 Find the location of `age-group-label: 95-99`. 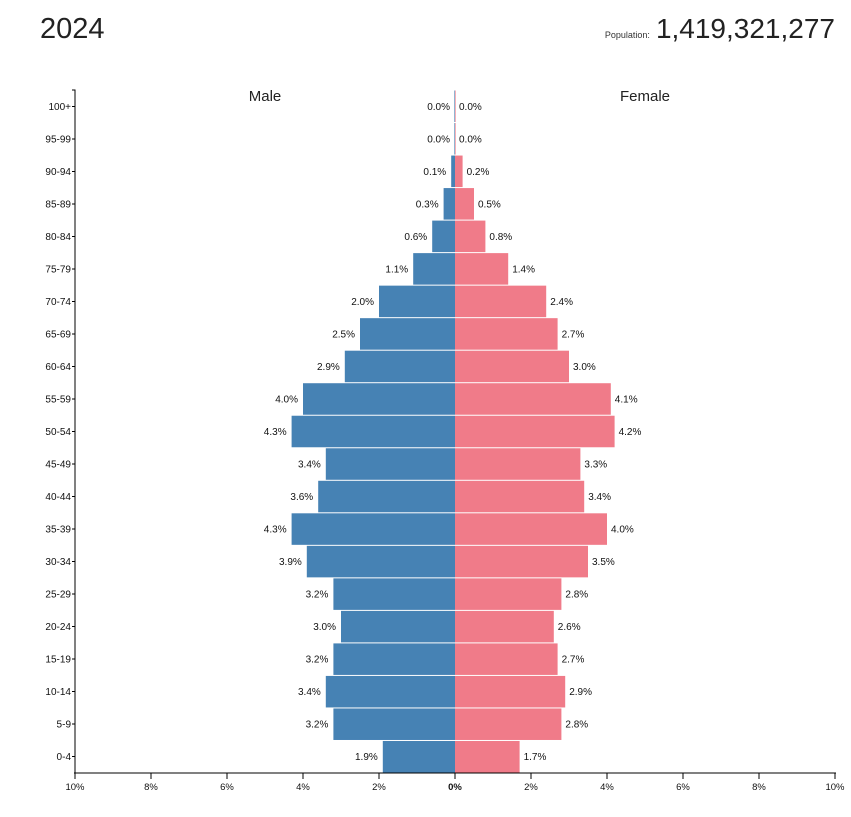

age-group-label: 95-99 is located at coordinates (58, 139).